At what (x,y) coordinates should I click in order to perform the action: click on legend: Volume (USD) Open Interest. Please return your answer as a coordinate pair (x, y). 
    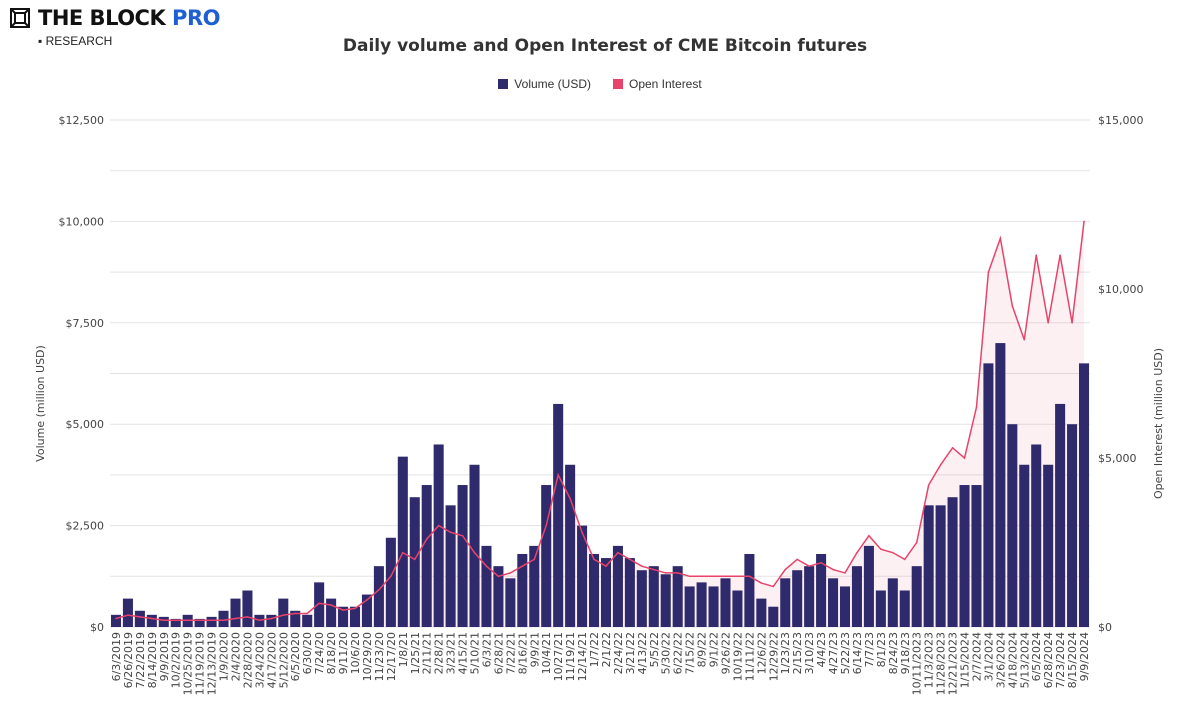
    Looking at the image, I should click on (600, 84).